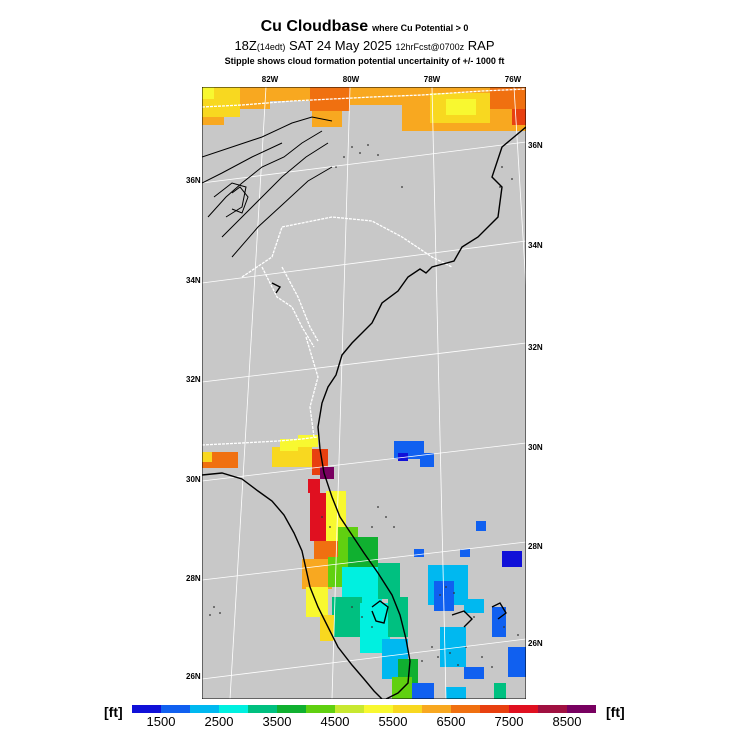 This screenshot has width=729, height=729. What do you see at coordinates (535, 643) in the screenshot?
I see `lat-label-right-26n: 26N` at bounding box center [535, 643].